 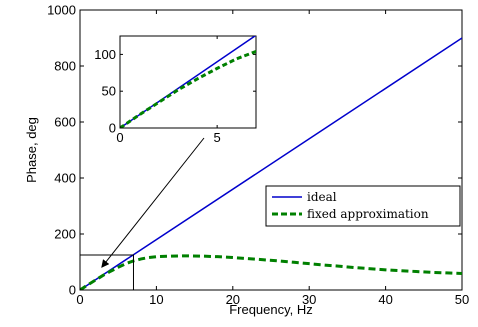 I want to click on legend-label-fixed-approximation: fixed approximation, so click(x=368, y=214).